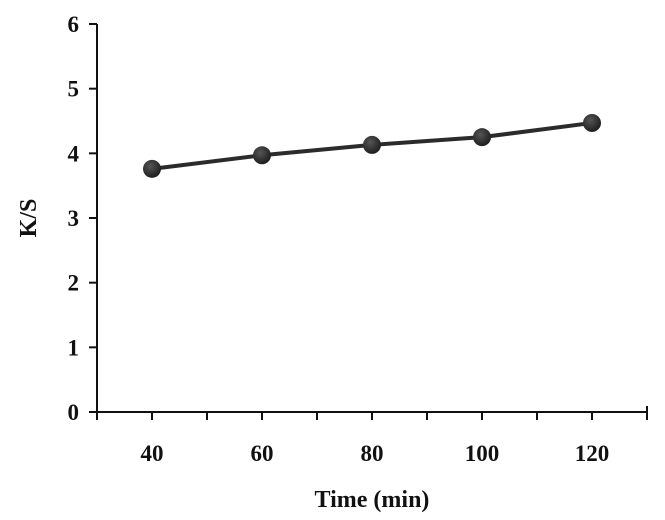 The image size is (665, 520). I want to click on y-axis-ticks: 0 1 2 3 4 5 6, so click(82, 218).